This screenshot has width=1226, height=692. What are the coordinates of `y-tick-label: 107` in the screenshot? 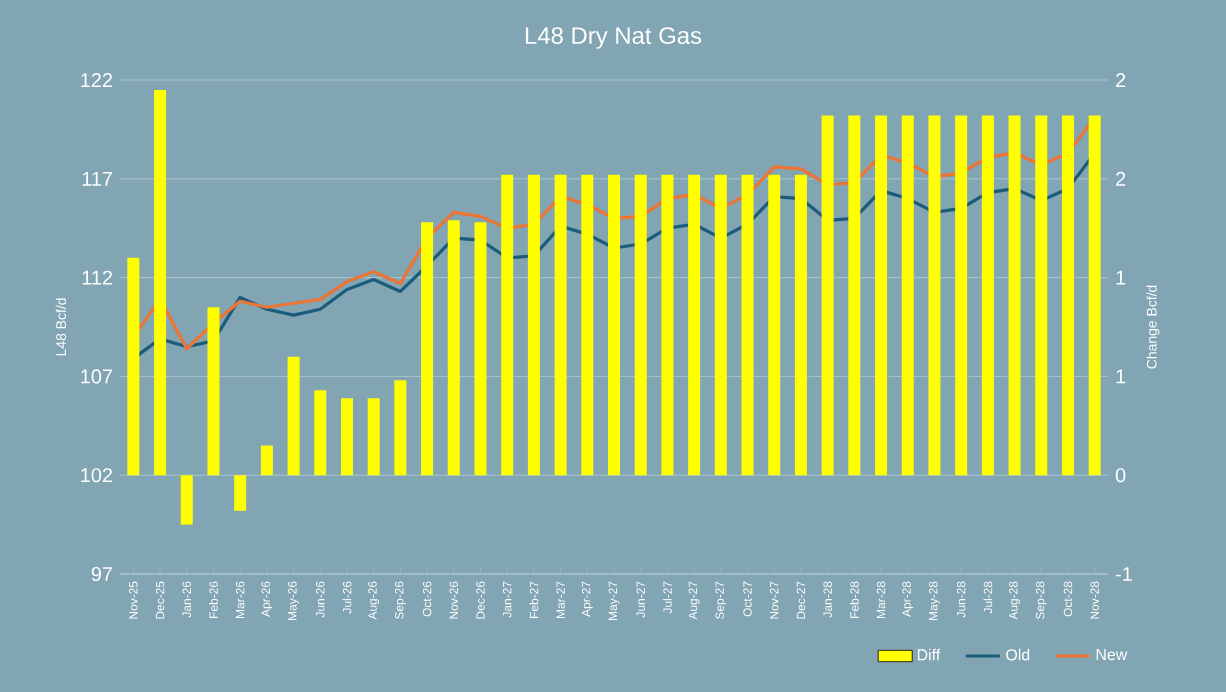 It's located at (96, 376).